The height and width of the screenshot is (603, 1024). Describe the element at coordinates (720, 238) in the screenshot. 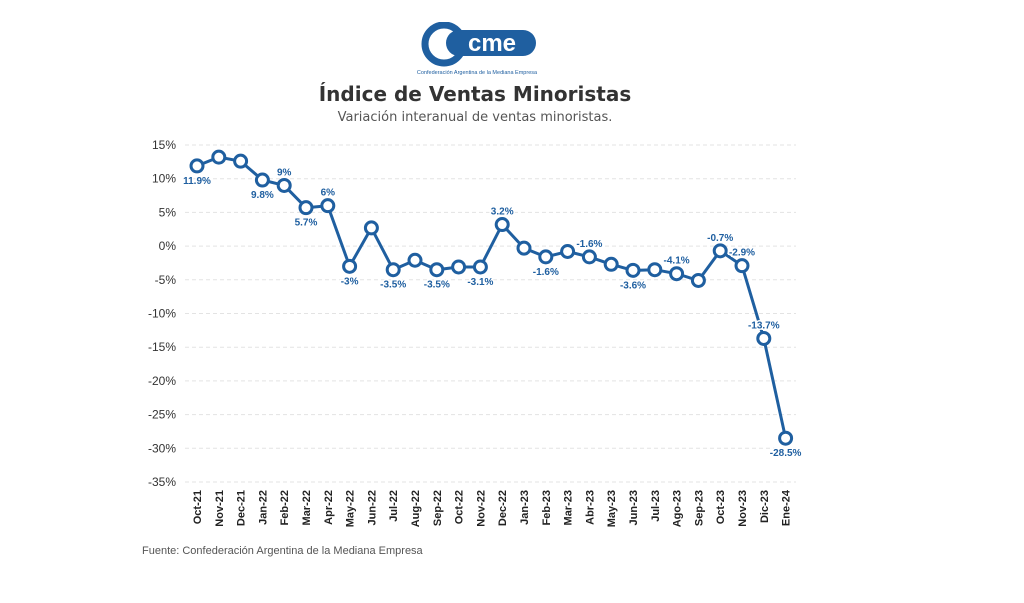

I see `data-label: -0.7%` at that location.